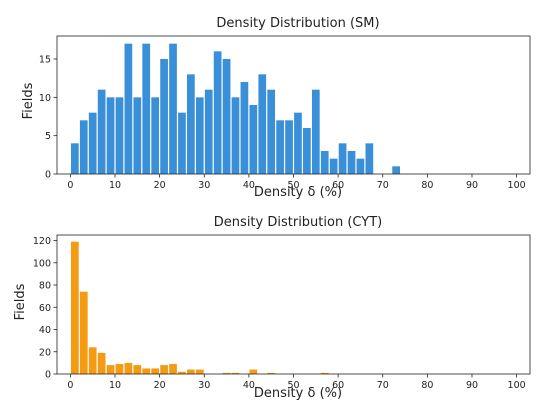 This screenshot has height=415, width=550. What do you see at coordinates (42, 263) in the screenshot?
I see `y-tick-label: 100` at bounding box center [42, 263].